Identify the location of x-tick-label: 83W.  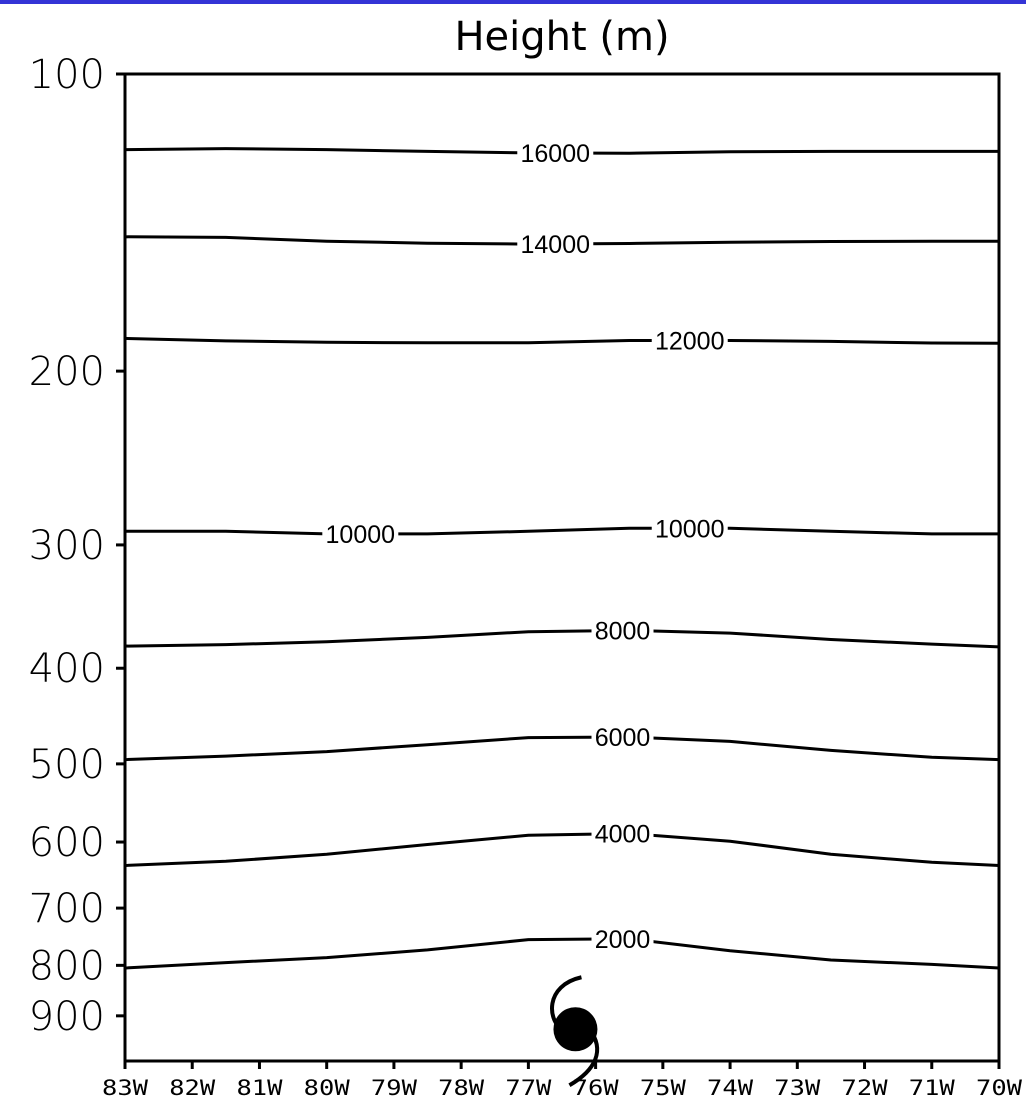
(125, 1088).